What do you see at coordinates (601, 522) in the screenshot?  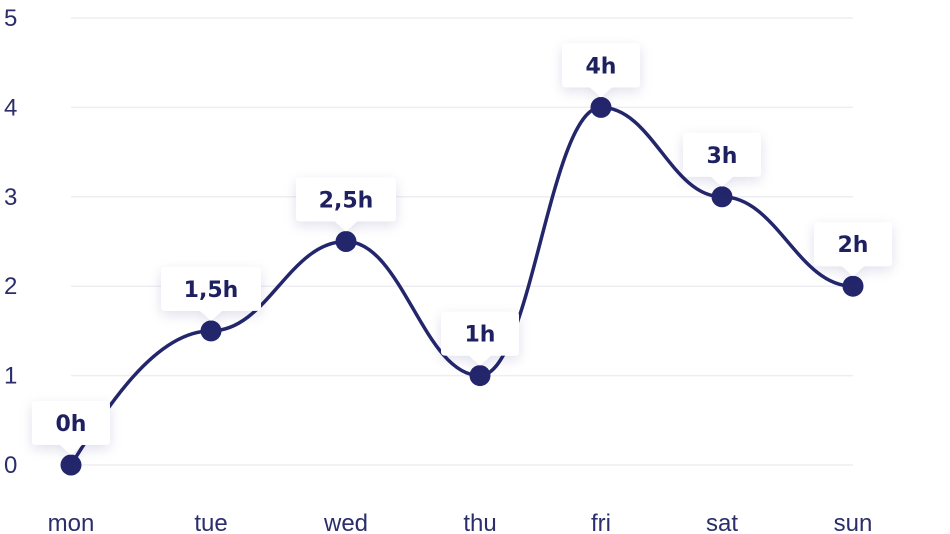 I see `x-tick-label: fri` at bounding box center [601, 522].